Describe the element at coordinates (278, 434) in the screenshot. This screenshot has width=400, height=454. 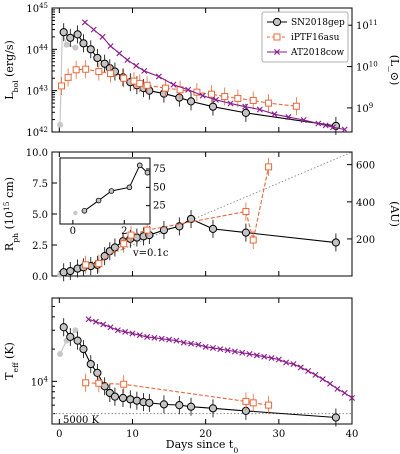
I see `x-tick-label: 30` at that location.